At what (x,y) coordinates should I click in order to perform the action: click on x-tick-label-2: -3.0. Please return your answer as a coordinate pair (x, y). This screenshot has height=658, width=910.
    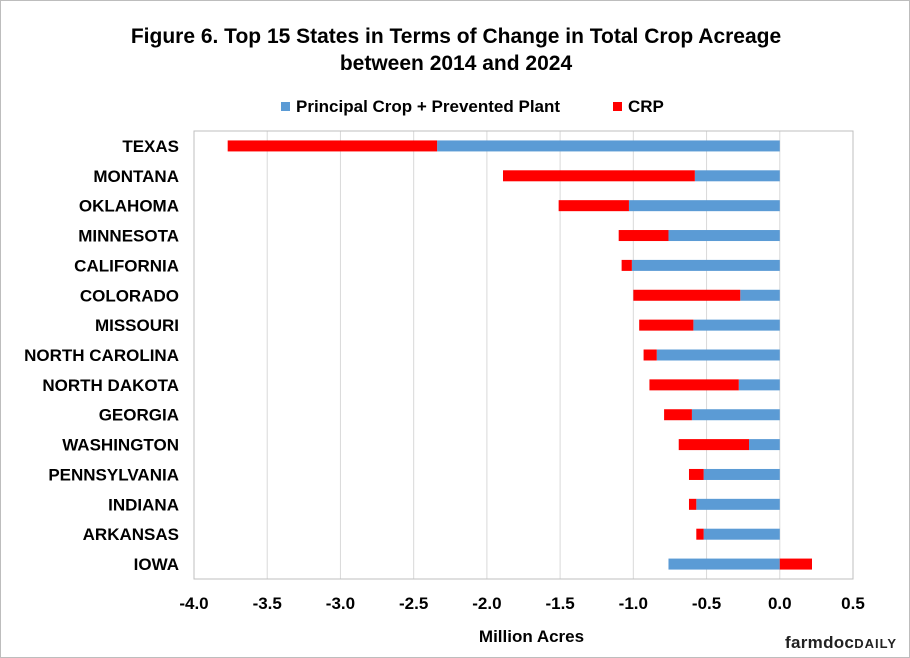
    Looking at the image, I should click on (340, 603).